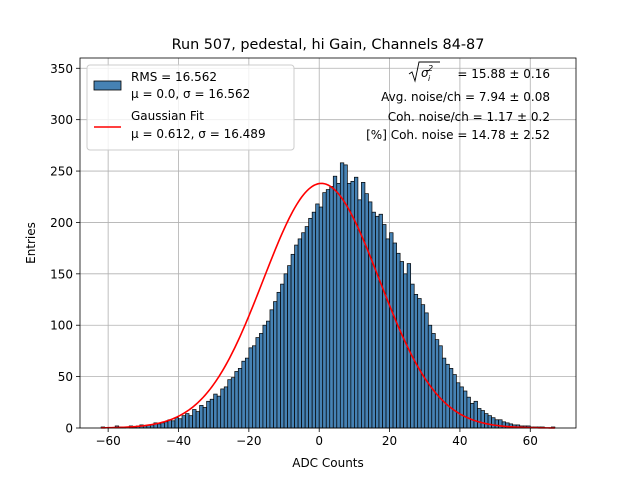  I want to click on pct-coh-noise-annotation: [%] Coh. noise = 14.78 ± 2.52, so click(458, 135).